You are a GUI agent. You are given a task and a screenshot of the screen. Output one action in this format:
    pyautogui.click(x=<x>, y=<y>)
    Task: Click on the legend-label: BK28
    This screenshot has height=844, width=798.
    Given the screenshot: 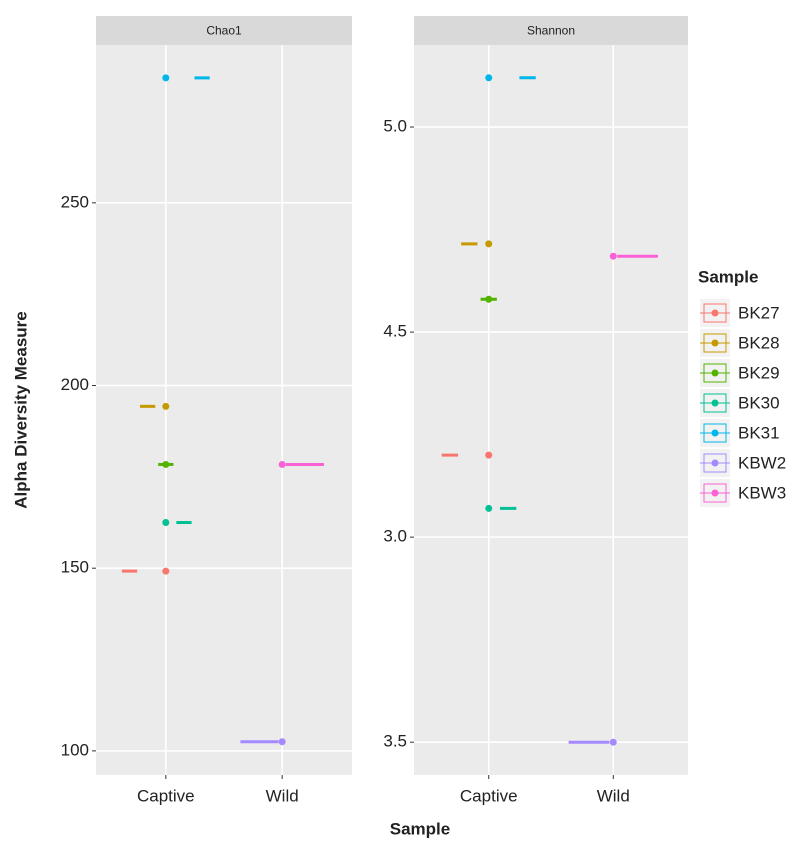 What is the action you would take?
    pyautogui.click(x=759, y=342)
    